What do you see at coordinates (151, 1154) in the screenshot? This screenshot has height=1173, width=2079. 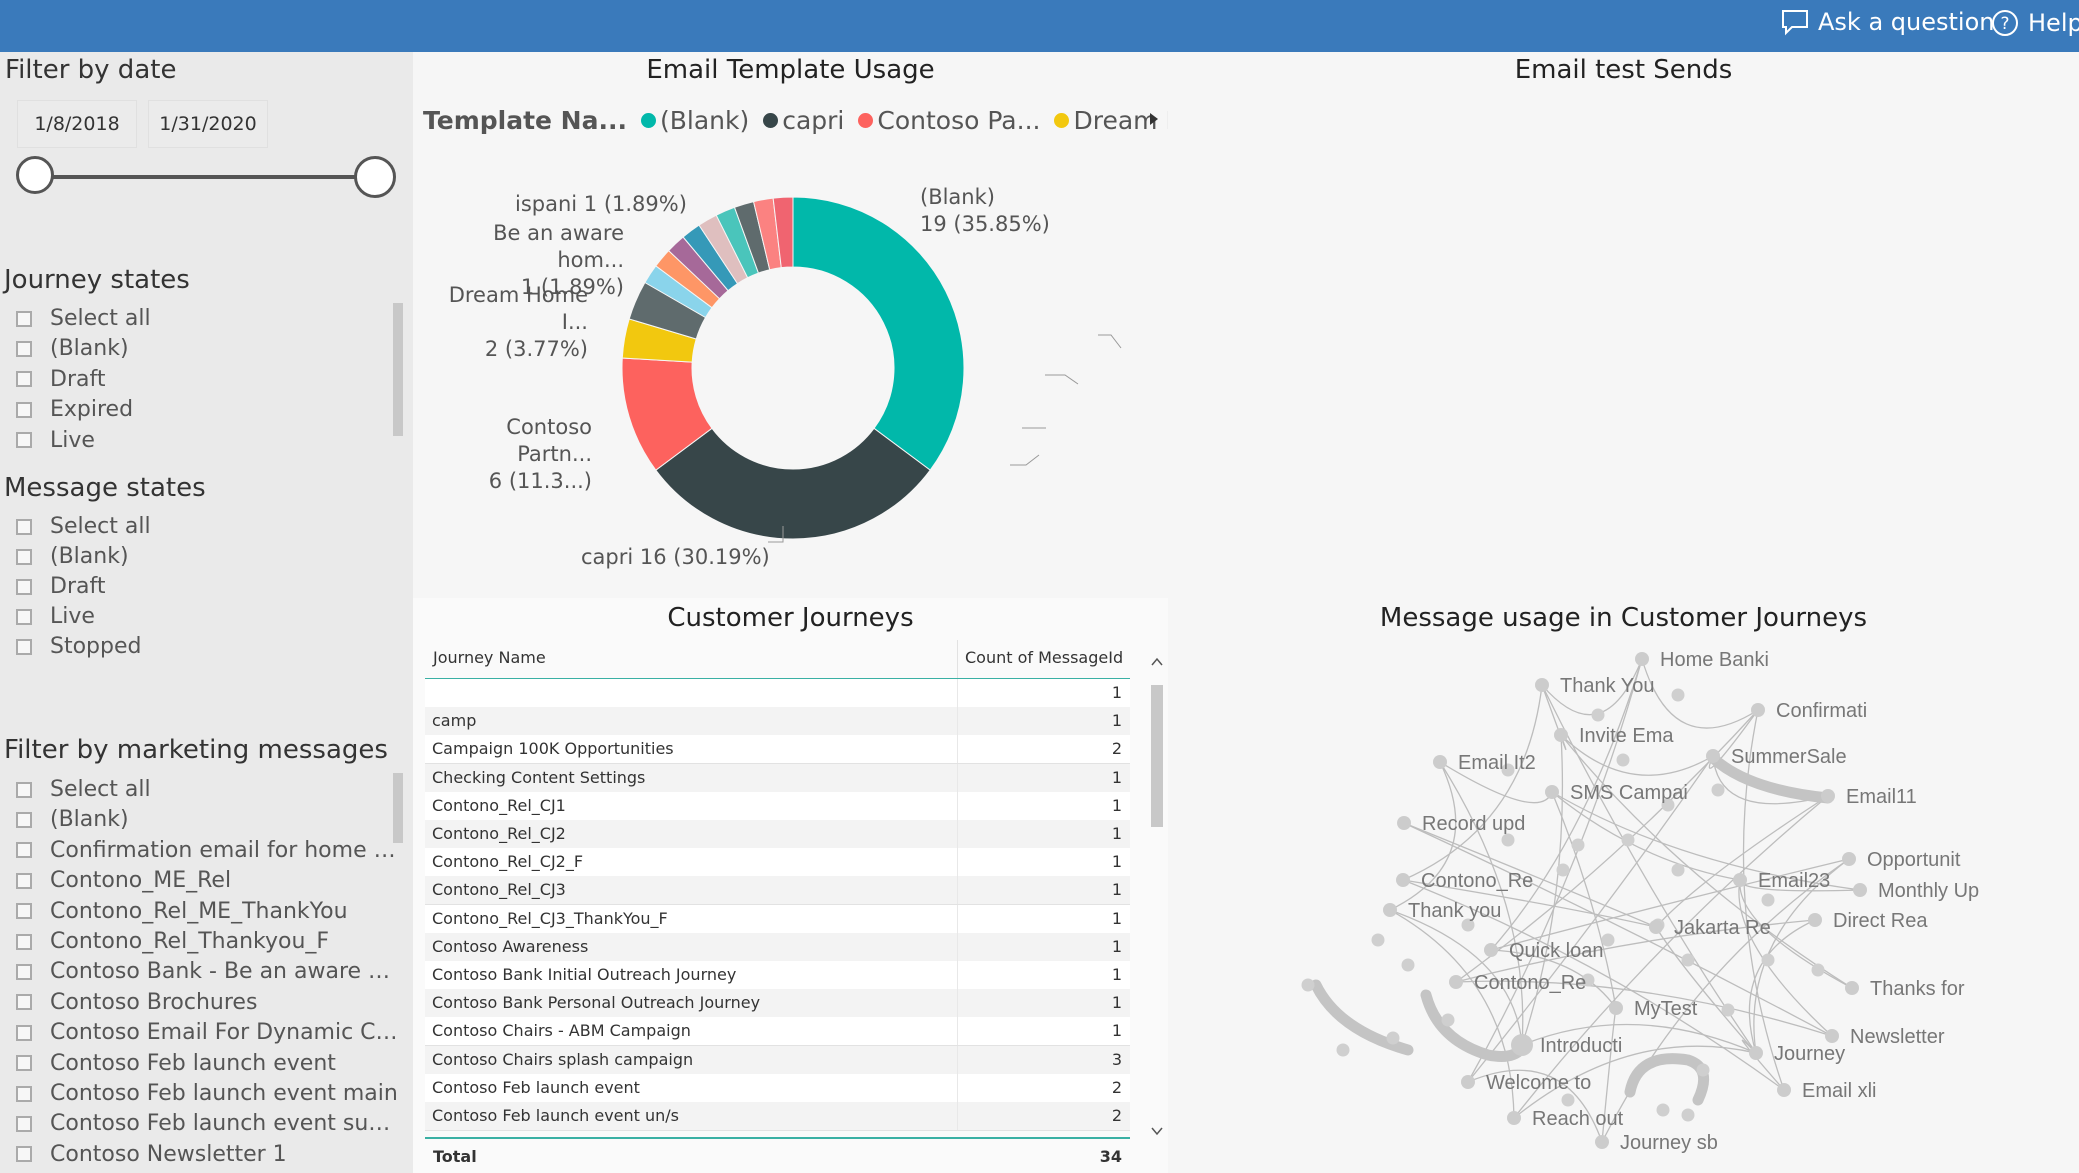 I see `marketing-message-item: Contoso Newsletter 1` at bounding box center [151, 1154].